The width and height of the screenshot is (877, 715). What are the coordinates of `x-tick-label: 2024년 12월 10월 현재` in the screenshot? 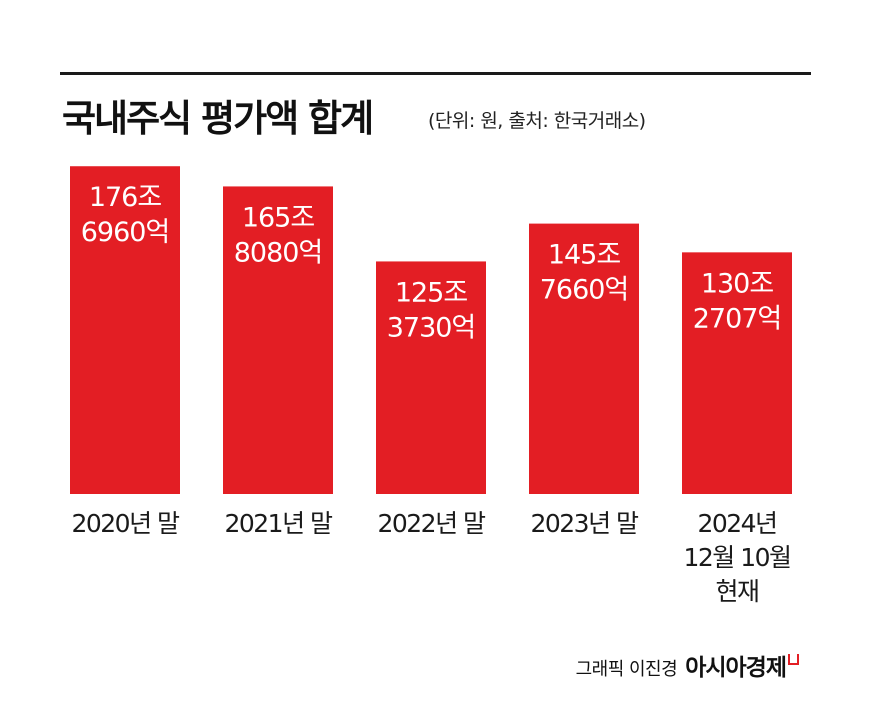 It's located at (736, 557).